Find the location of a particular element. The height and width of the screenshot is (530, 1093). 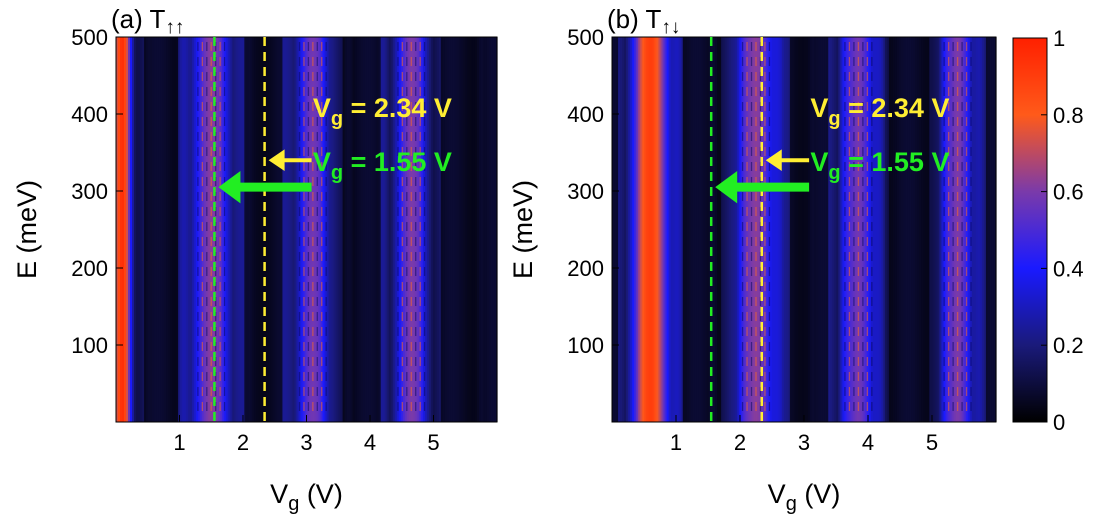

x-tick-label: 1 is located at coordinates (179, 442).